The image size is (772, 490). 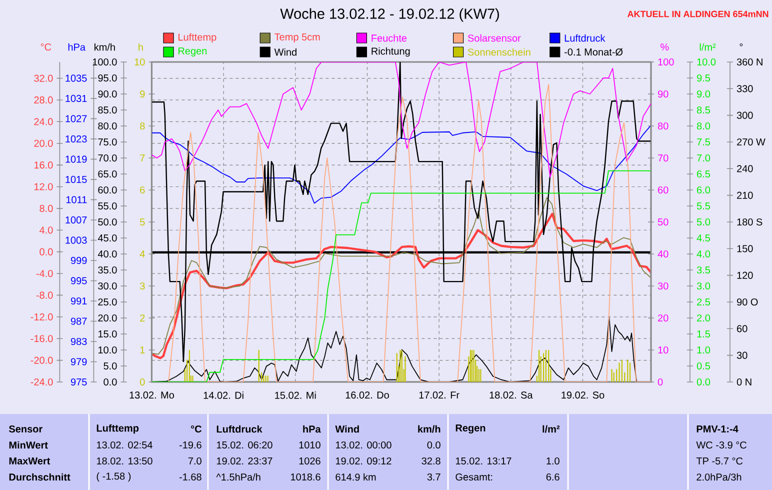 What do you see at coordinates (76, 78) in the screenshot?
I see `y-tick-label: 1035` at bounding box center [76, 78].